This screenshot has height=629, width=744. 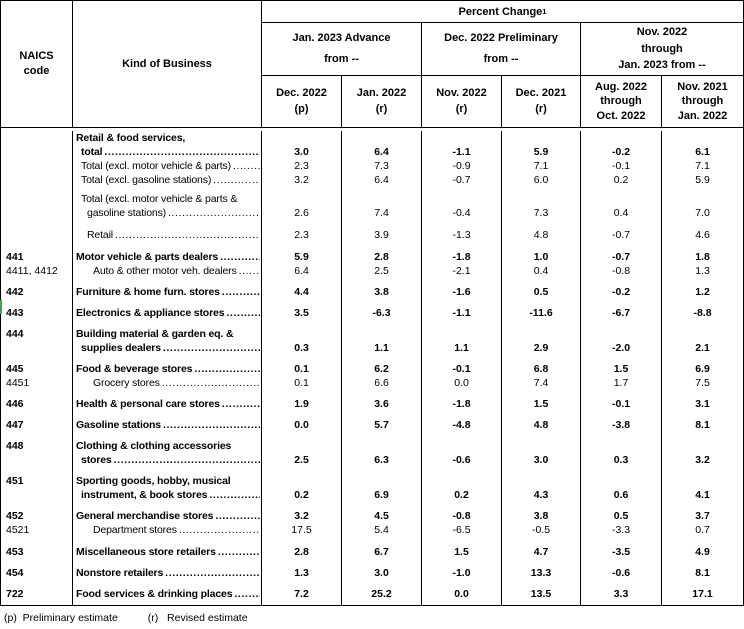 I want to click on percent-value: 6.2, so click(x=381, y=369).